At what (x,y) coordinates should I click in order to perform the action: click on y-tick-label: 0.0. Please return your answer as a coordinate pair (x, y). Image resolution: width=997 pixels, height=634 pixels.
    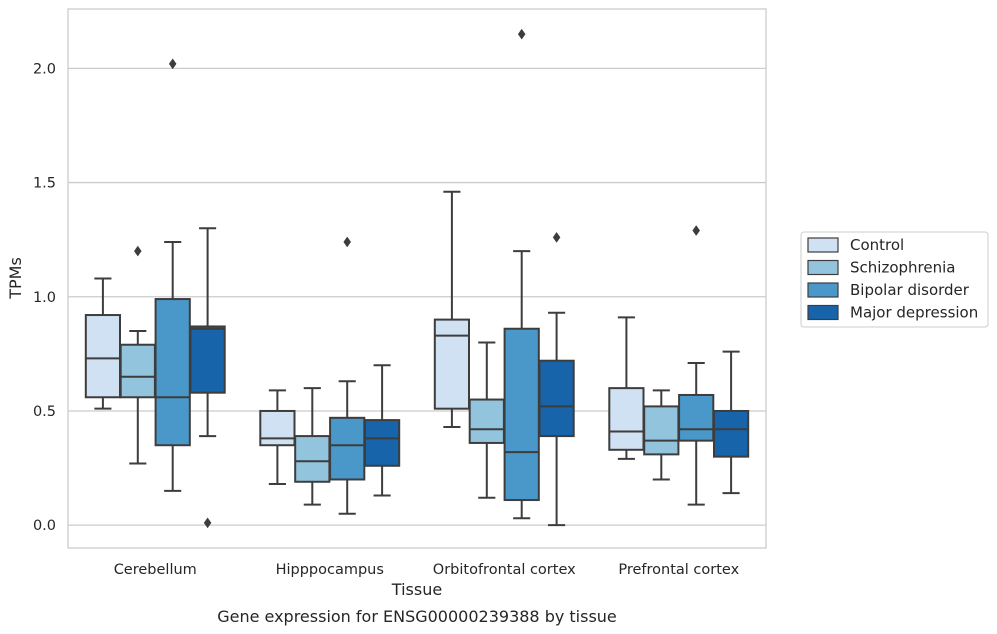
    Looking at the image, I should click on (44, 526).